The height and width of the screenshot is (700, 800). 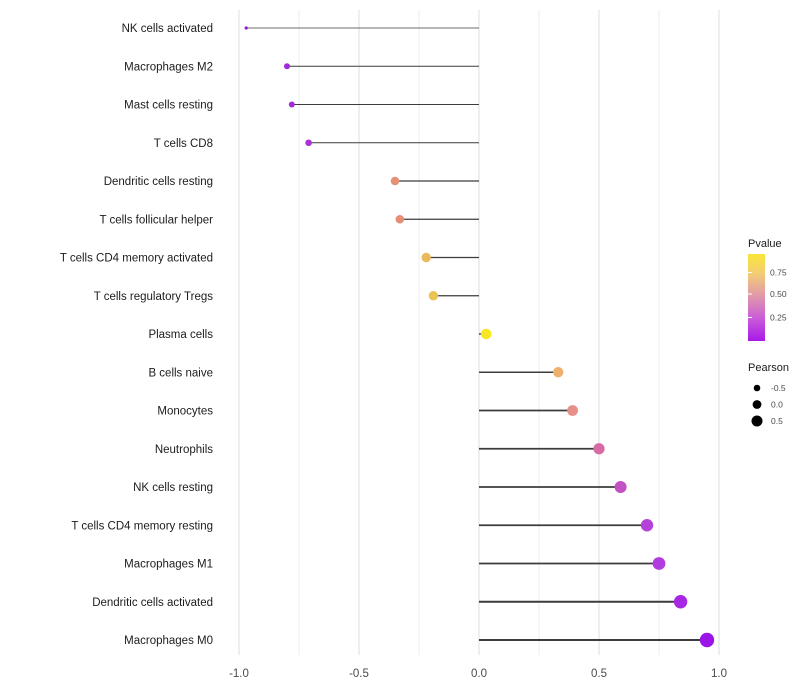 I want to click on row-label: T cells CD8, so click(x=183, y=144).